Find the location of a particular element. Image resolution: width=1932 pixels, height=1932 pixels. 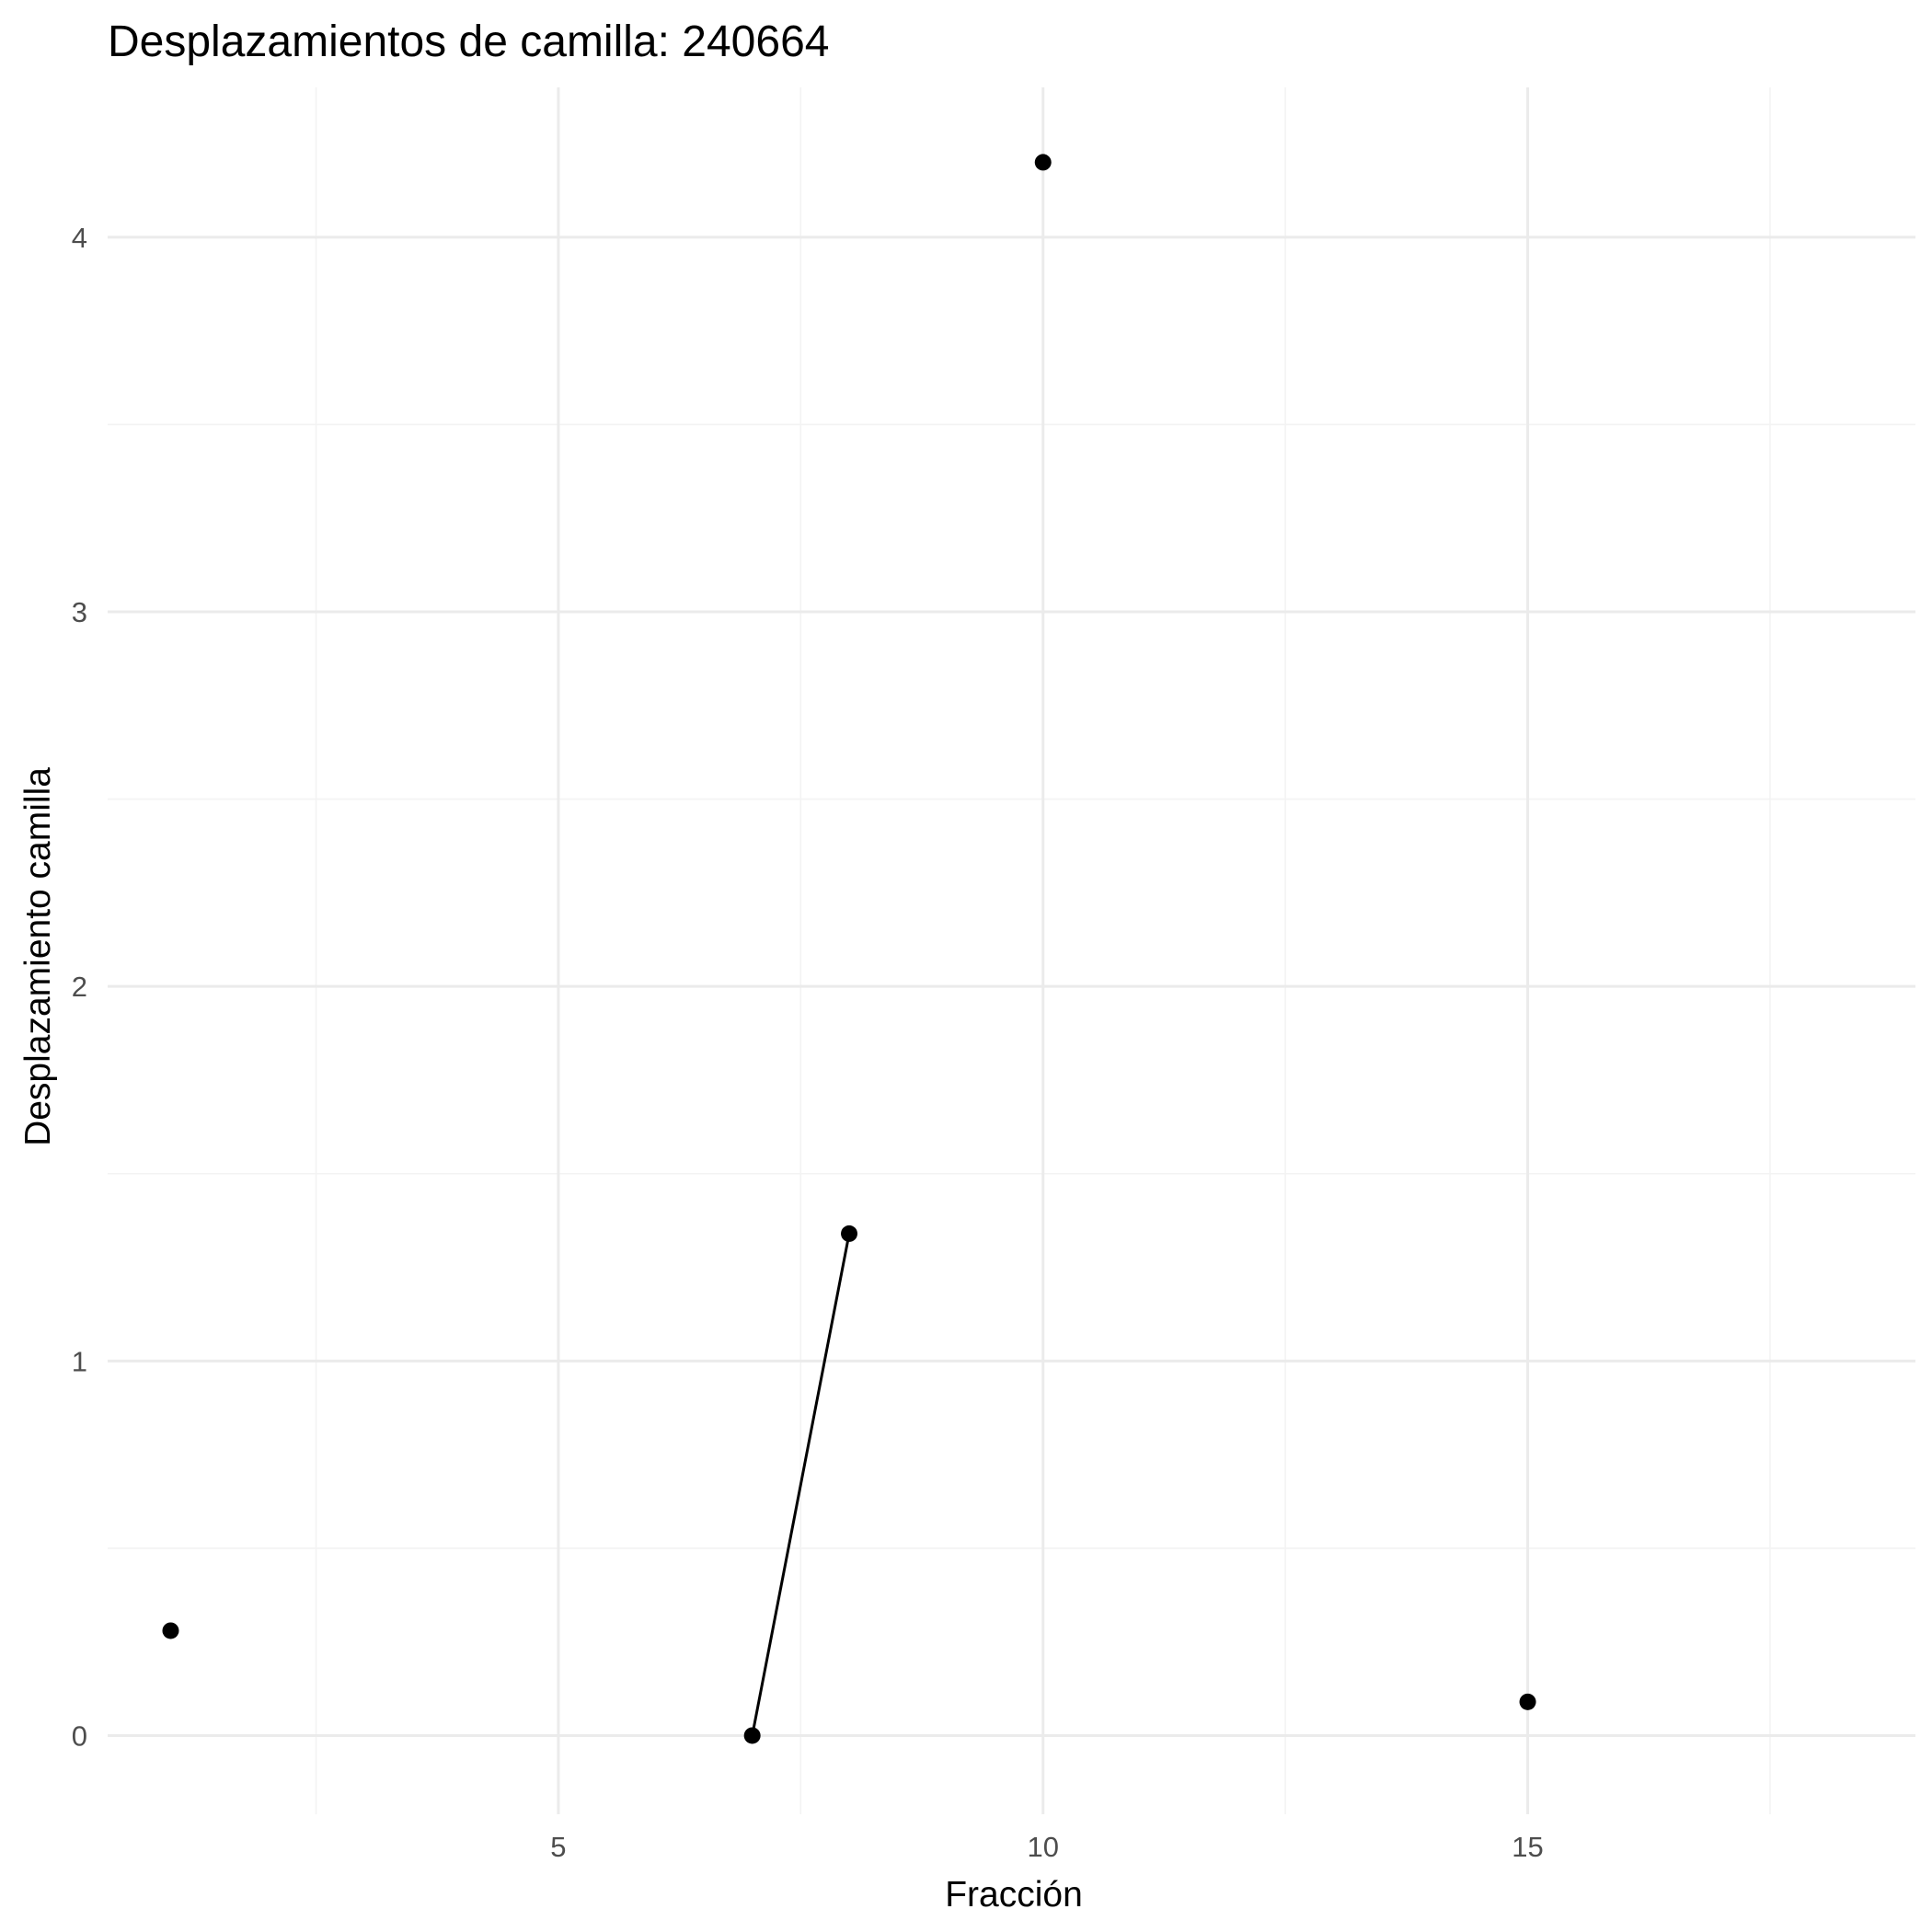

y-tick-label: 2 is located at coordinates (79, 987).